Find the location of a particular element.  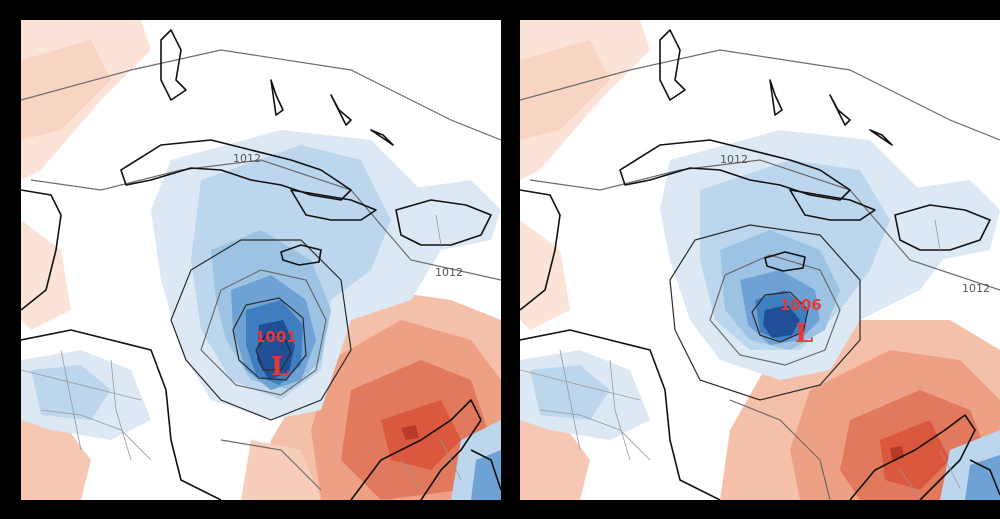

low-pressure-value: 1006 is located at coordinates (801, 305).